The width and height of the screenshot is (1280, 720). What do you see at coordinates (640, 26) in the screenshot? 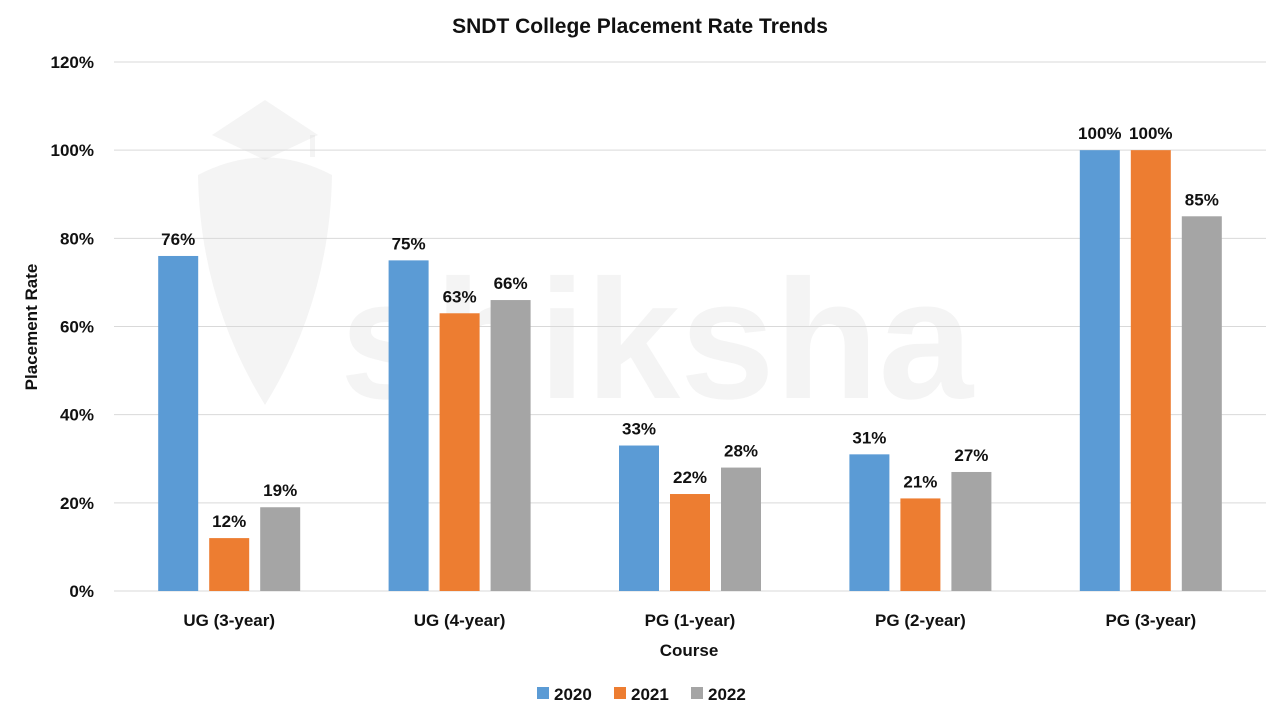
I see `chart-title: SNDT College Placement Rate Trends` at bounding box center [640, 26].